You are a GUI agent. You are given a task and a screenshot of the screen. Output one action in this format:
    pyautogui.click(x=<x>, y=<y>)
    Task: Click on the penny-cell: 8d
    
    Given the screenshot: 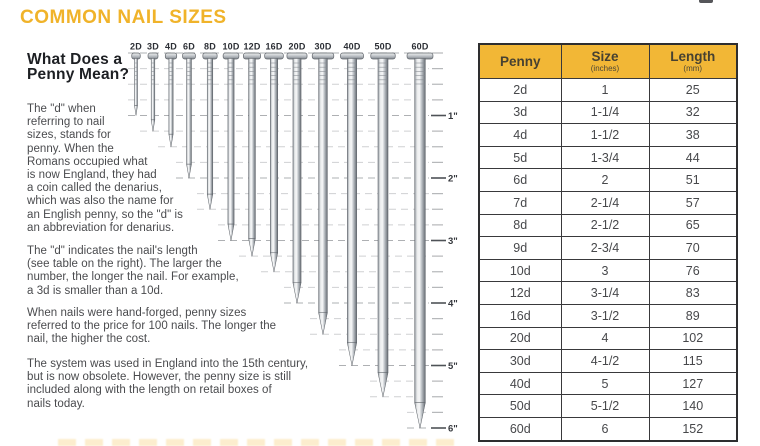 What is the action you would take?
    pyautogui.click(x=520, y=225)
    